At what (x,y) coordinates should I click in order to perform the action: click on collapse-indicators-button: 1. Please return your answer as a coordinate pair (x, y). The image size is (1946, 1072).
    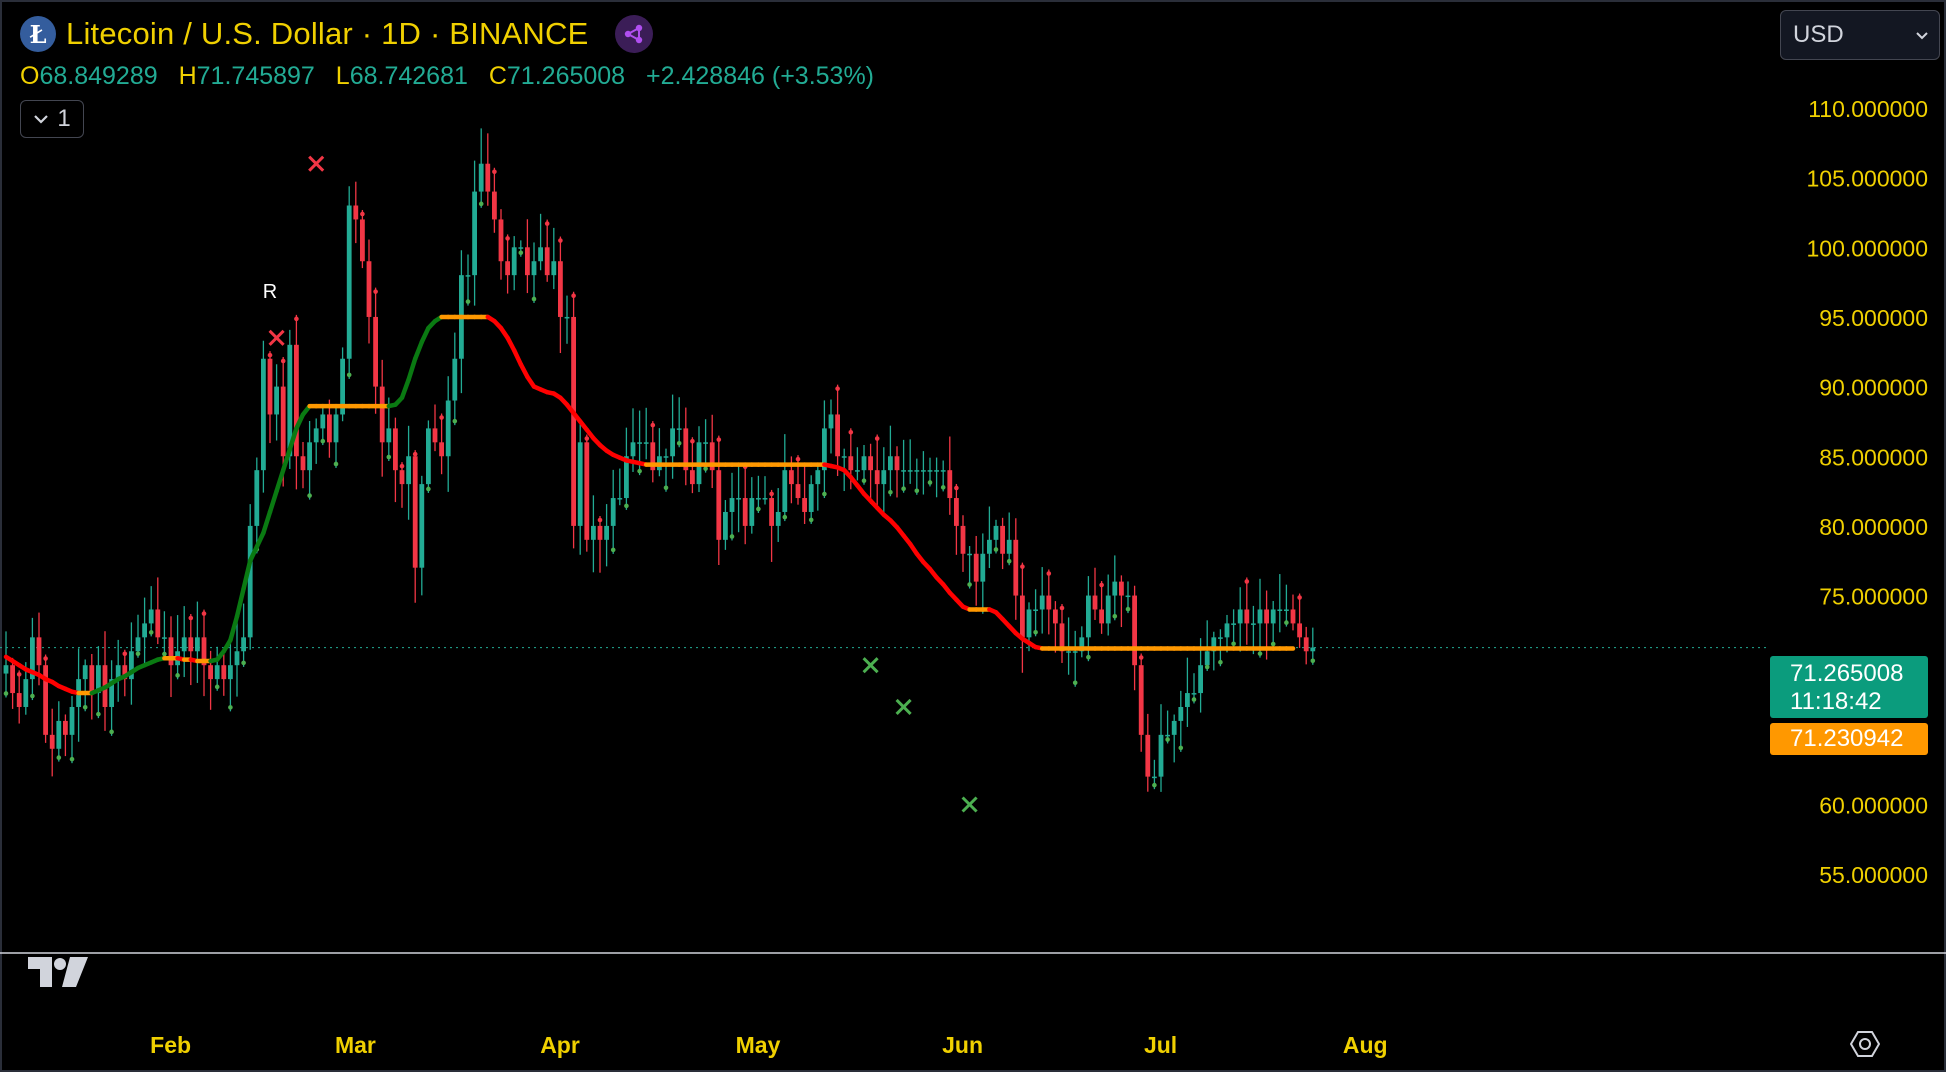
    Looking at the image, I should click on (52, 119).